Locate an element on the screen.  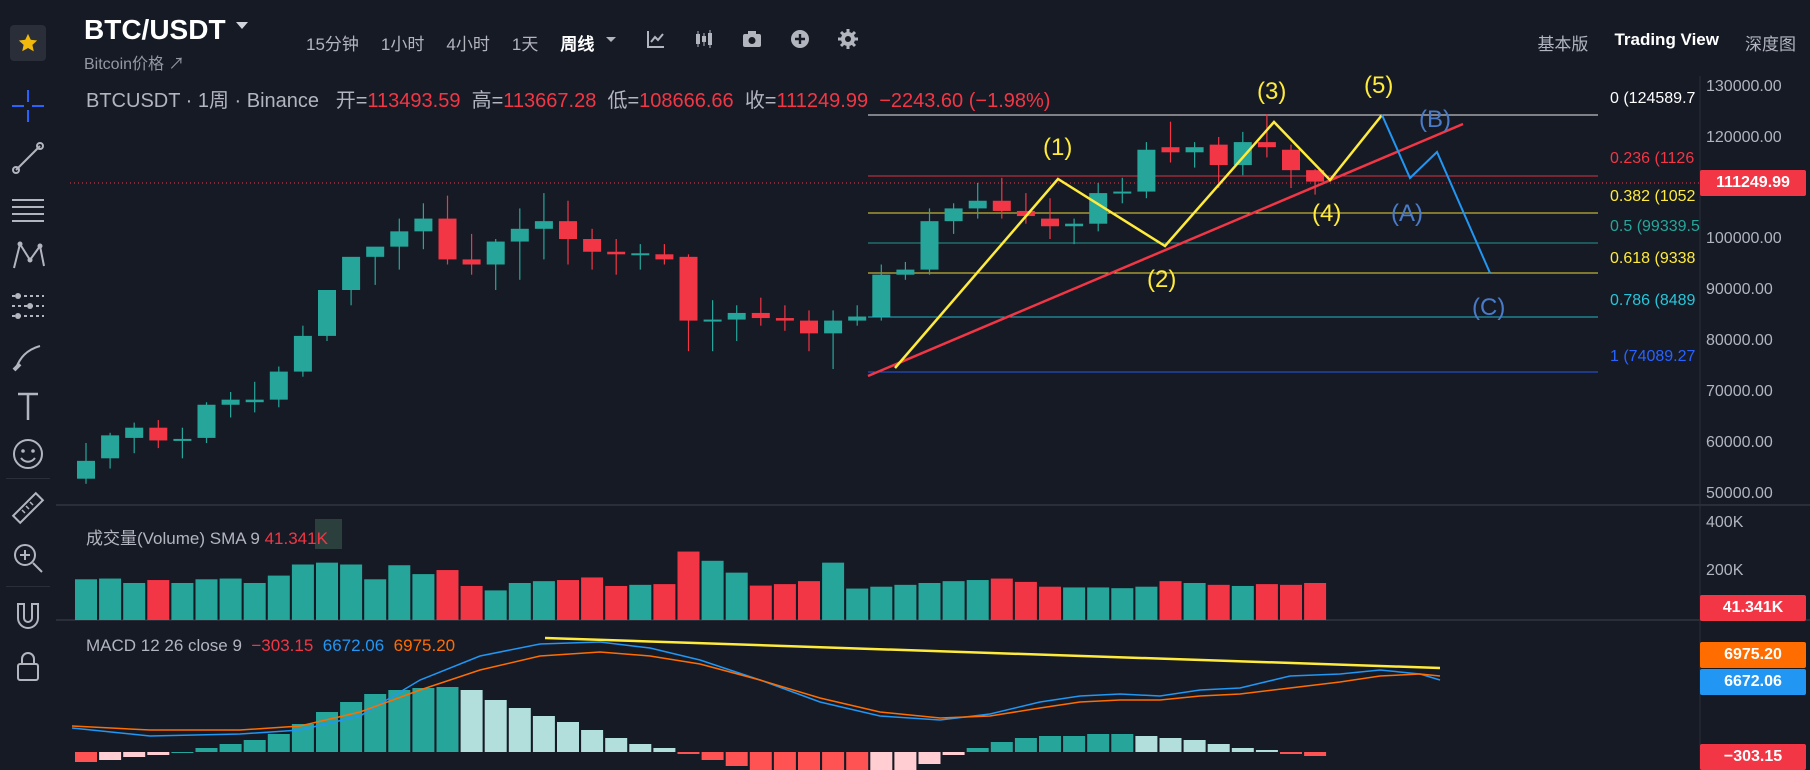
volume-axis-label: 400K is located at coordinates (1725, 522).